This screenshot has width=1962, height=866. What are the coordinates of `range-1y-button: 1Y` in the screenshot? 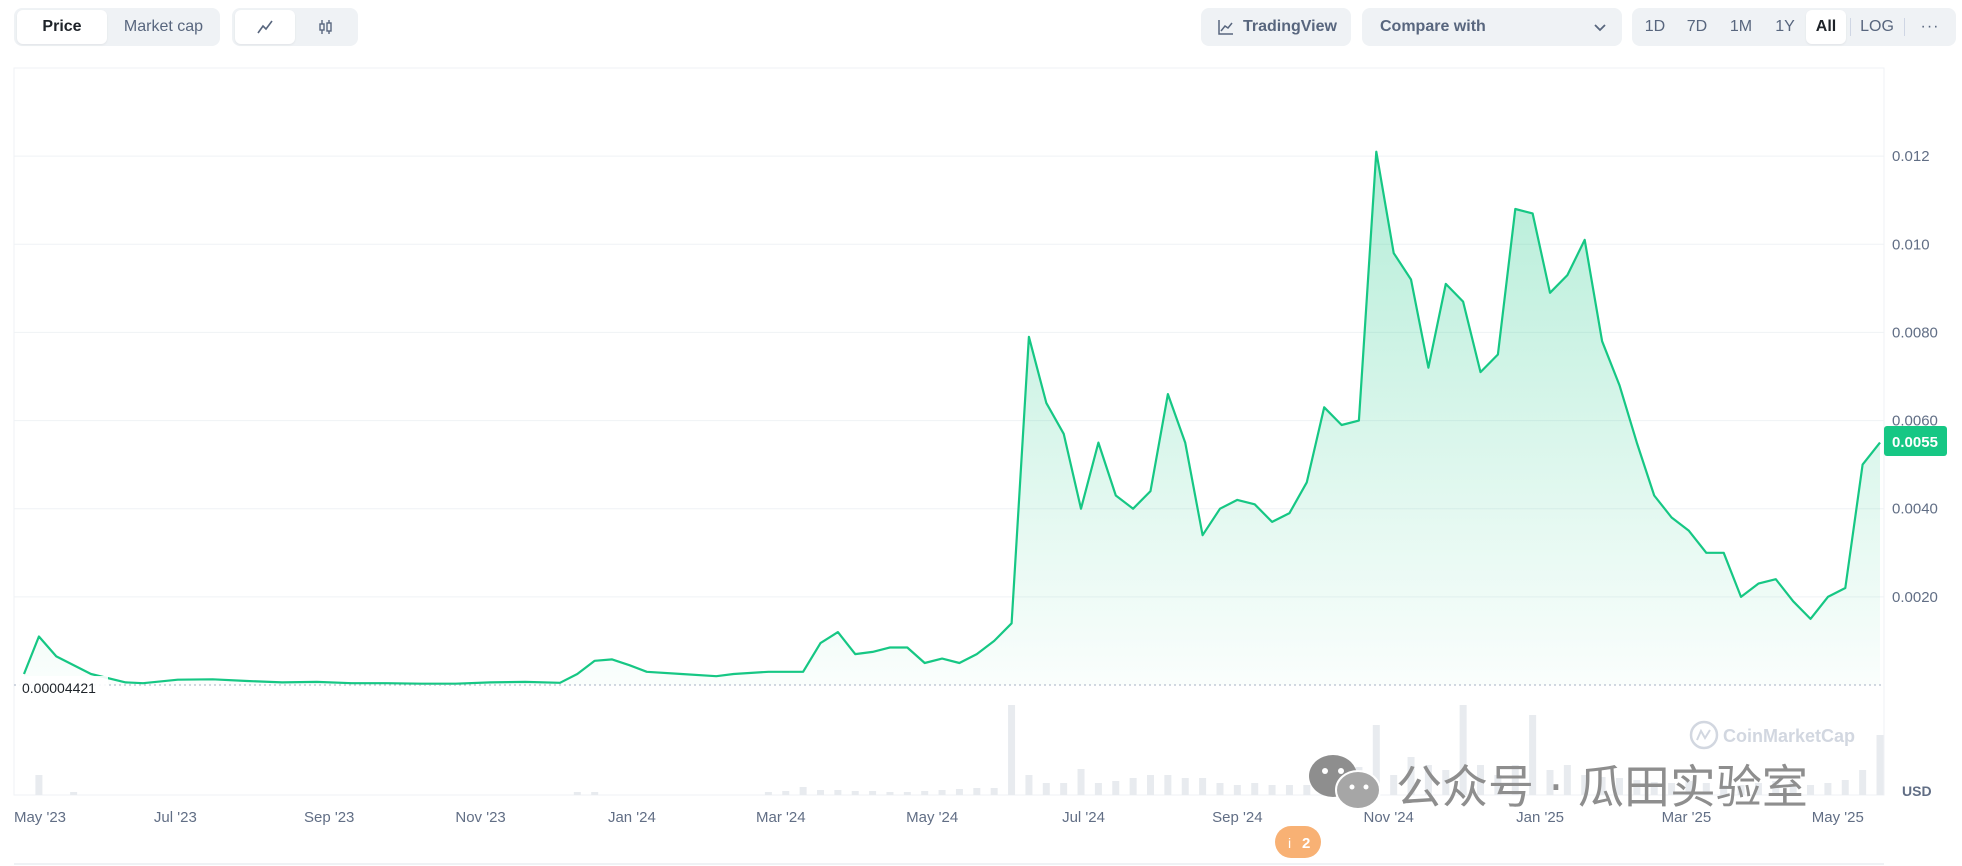 It's located at (1785, 26).